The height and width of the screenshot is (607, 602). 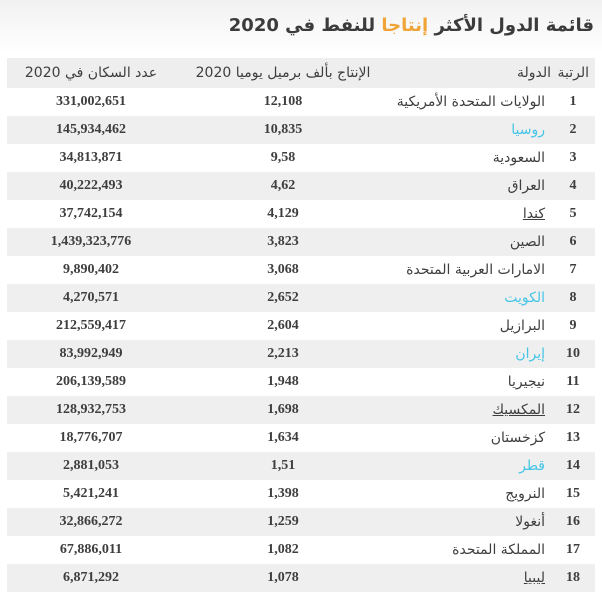 What do you see at coordinates (573, 465) in the screenshot?
I see `rank-cell: 14` at bounding box center [573, 465].